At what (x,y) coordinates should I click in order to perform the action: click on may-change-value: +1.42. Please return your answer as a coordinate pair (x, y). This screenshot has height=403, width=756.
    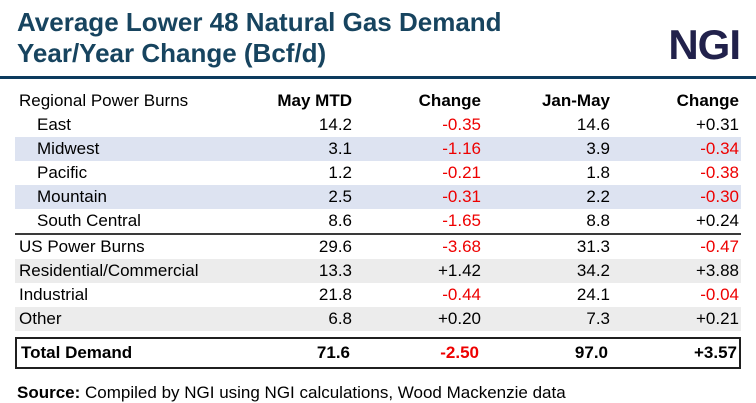
    Looking at the image, I should click on (459, 270).